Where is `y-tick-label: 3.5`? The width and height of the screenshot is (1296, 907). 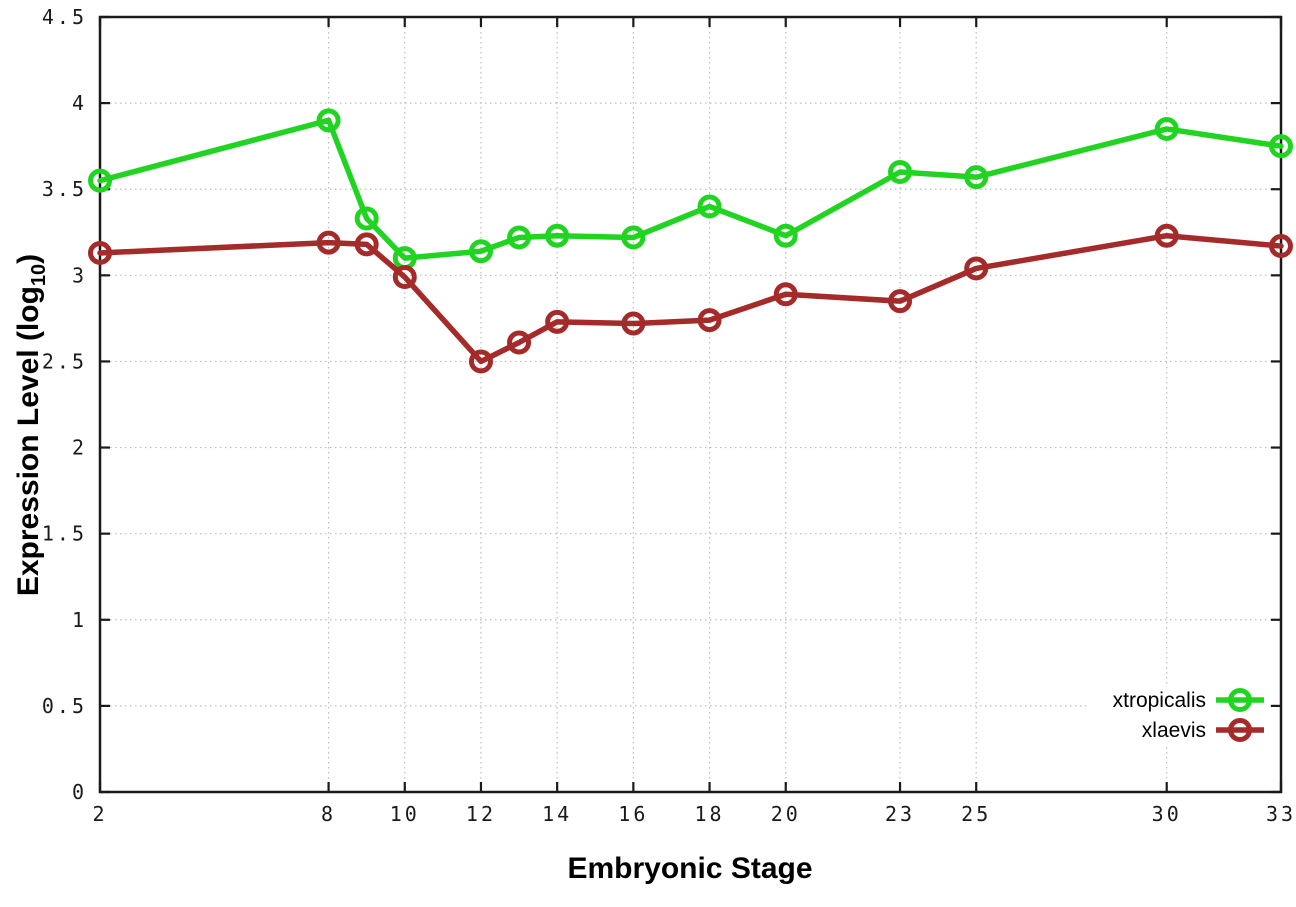
y-tick-label: 3.5 is located at coordinates (64, 189).